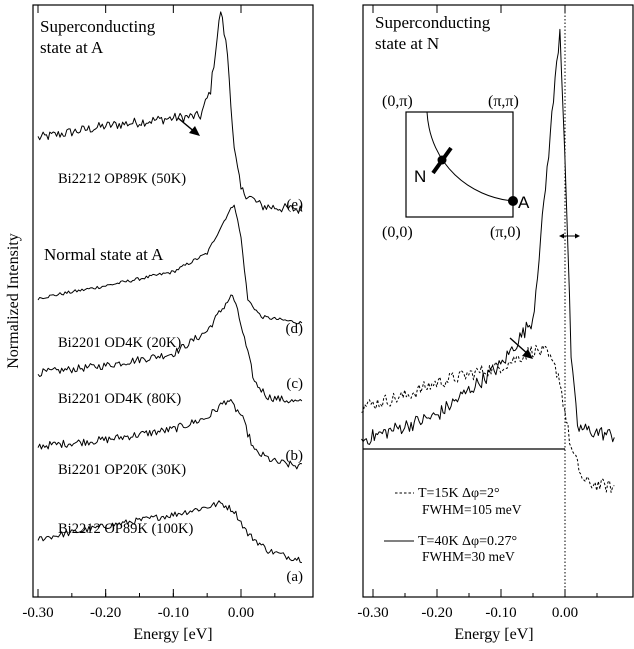 The height and width of the screenshot is (649, 634). What do you see at coordinates (98, 26) in the screenshot?
I see `left-annotation-1: Superconducting` at bounding box center [98, 26].